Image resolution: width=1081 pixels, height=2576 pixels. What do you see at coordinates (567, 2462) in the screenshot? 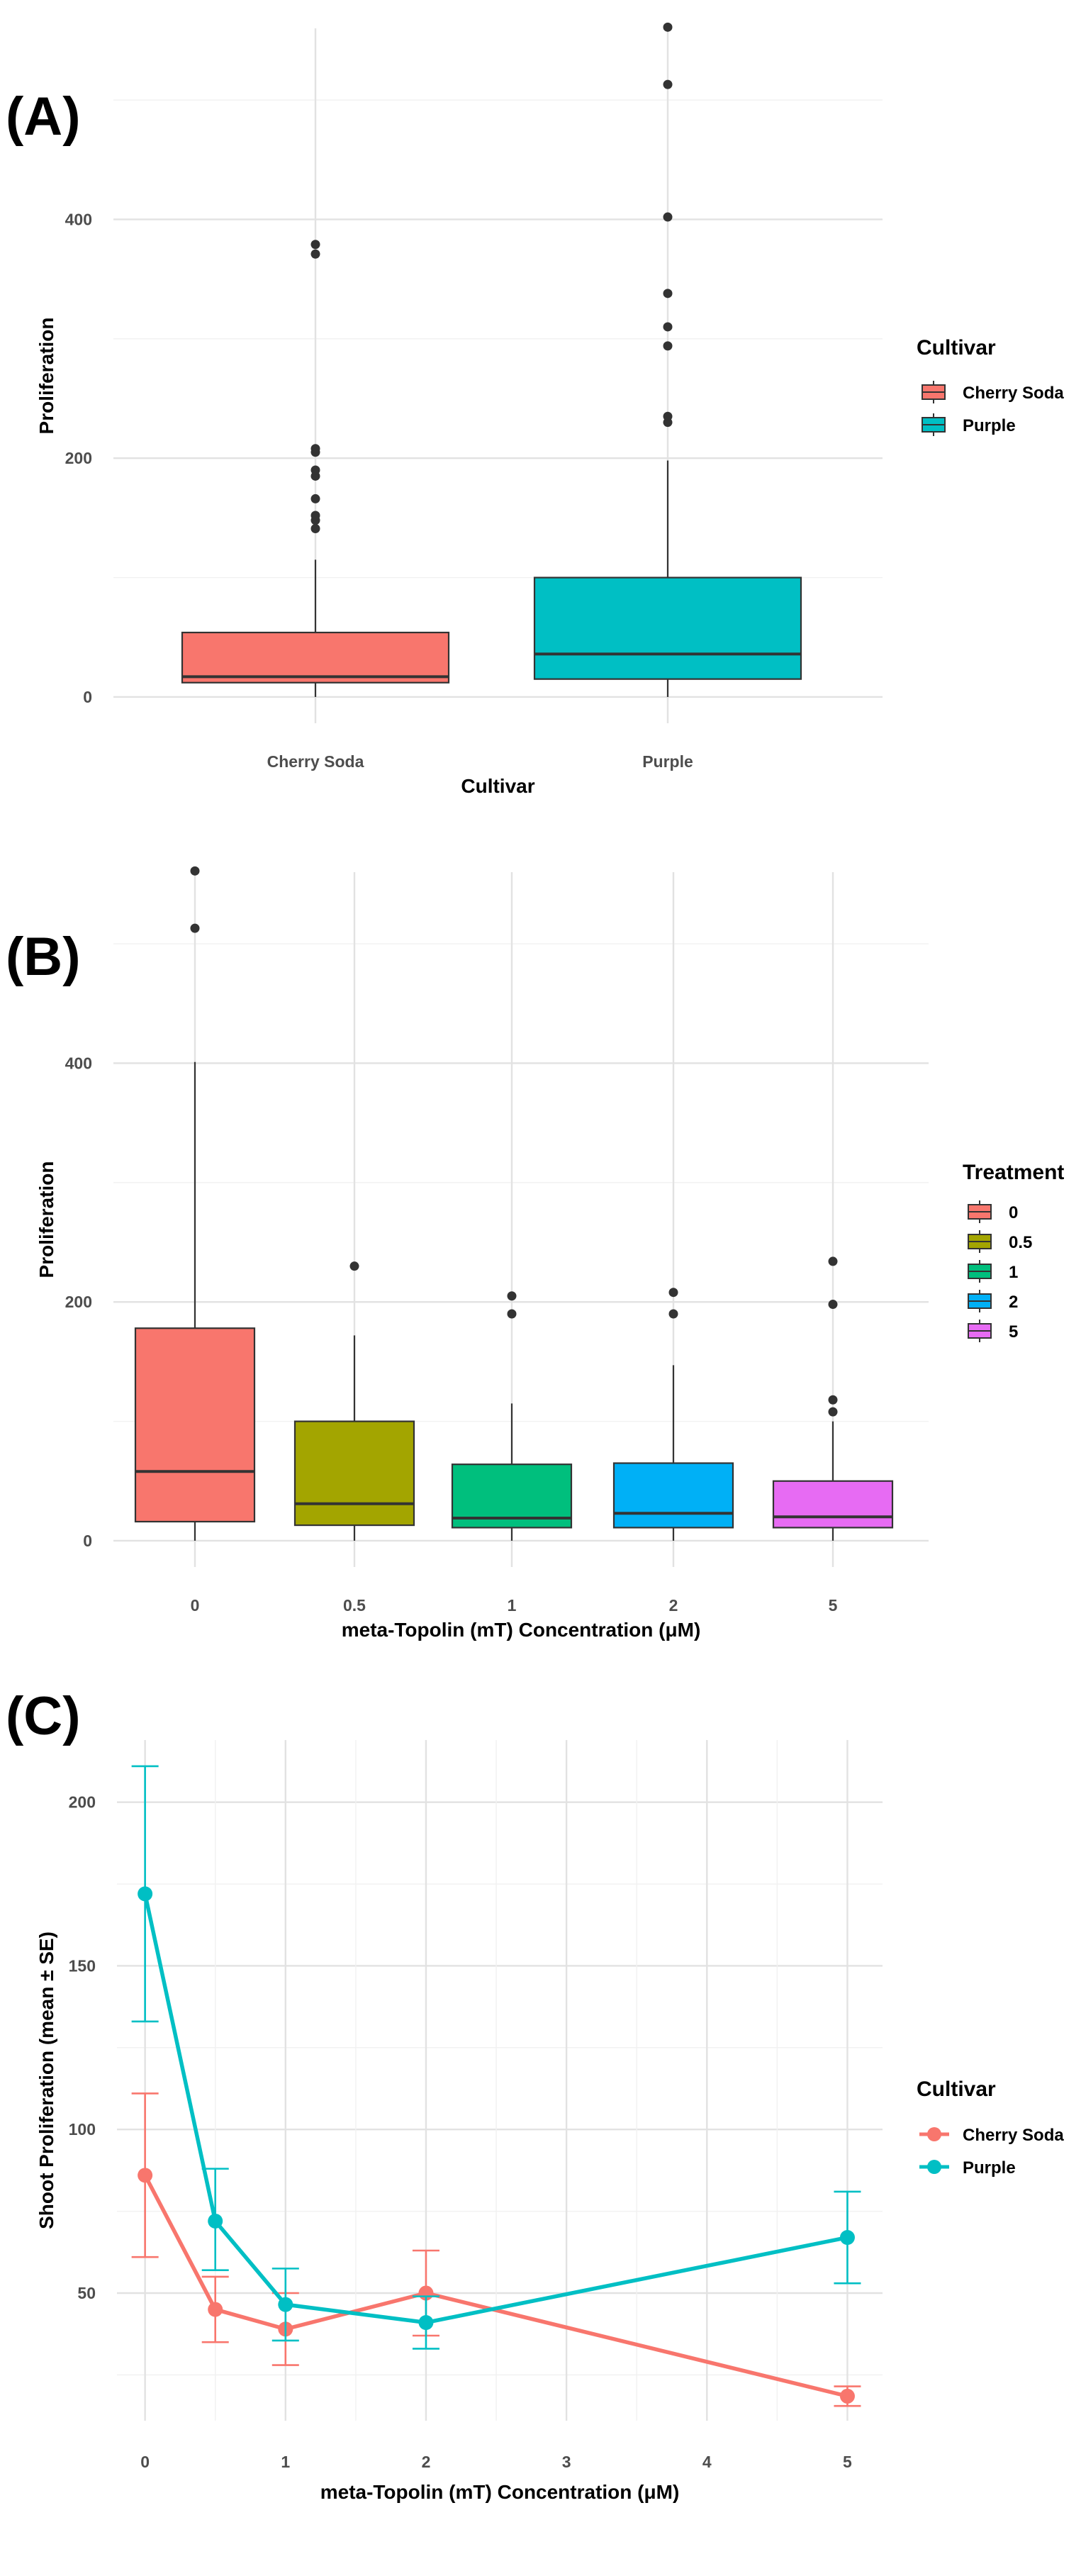
I see `x-tick-label: 3` at bounding box center [567, 2462].